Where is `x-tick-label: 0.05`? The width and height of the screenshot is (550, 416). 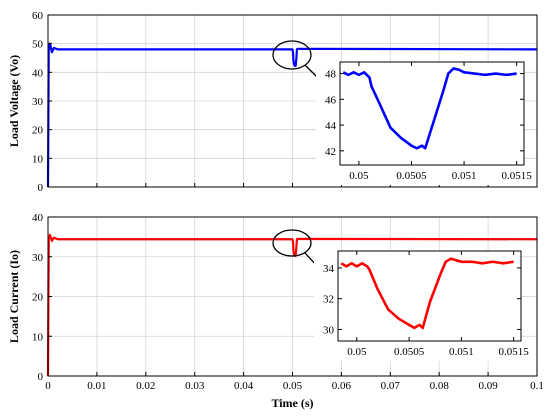 x-tick-label: 0.05 is located at coordinates (293, 386).